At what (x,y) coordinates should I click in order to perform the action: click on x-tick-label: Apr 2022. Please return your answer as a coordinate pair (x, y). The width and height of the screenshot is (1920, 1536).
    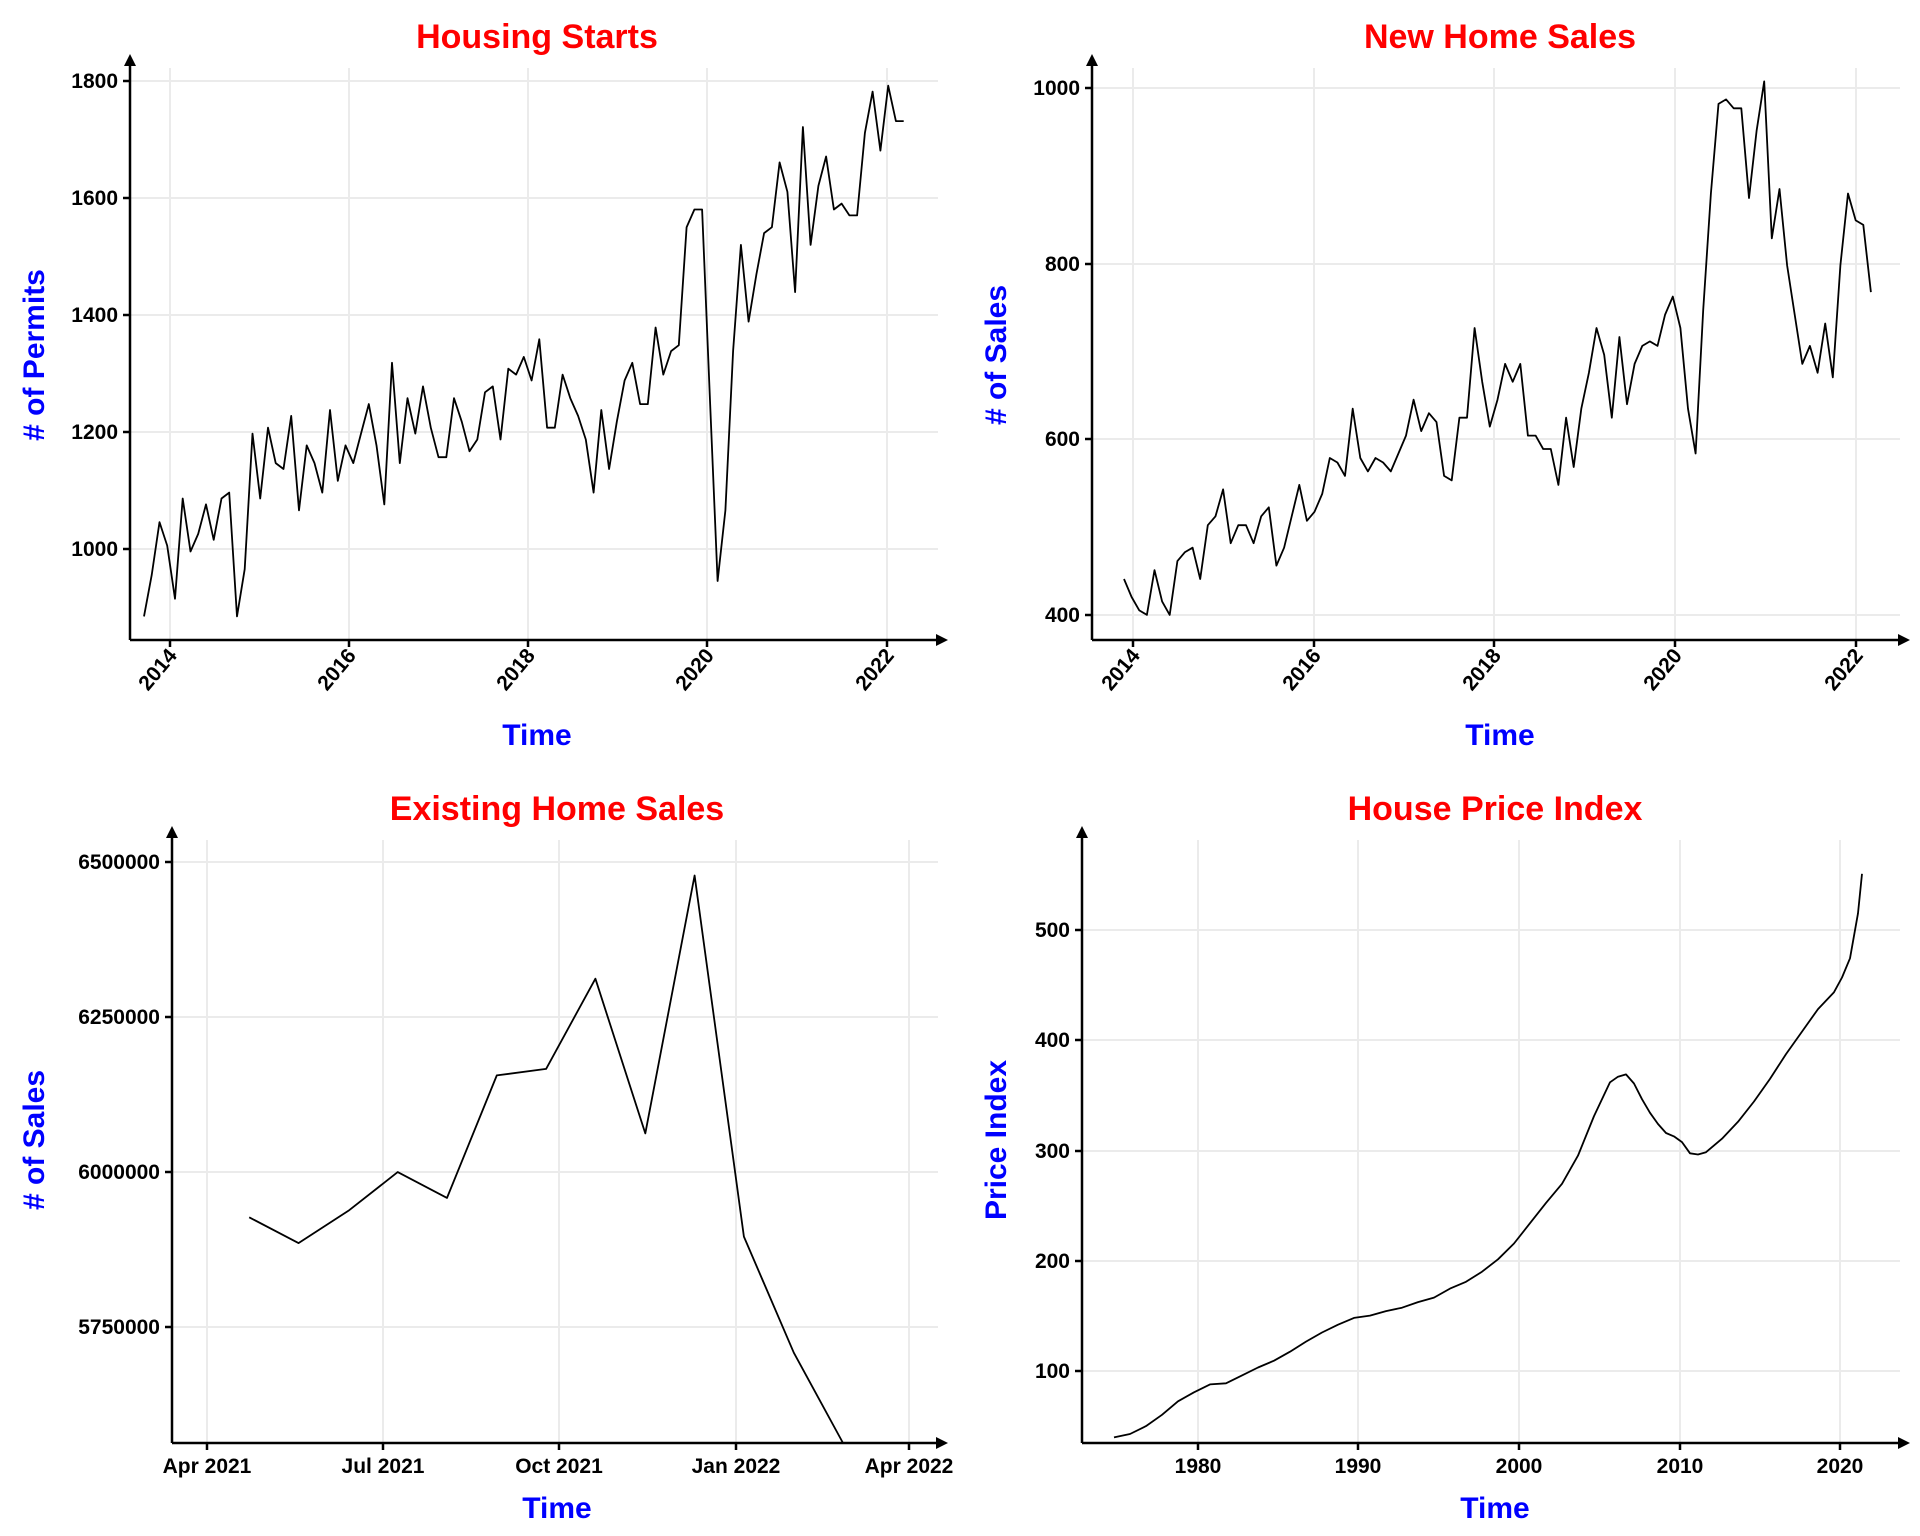
    Looking at the image, I should click on (909, 1466).